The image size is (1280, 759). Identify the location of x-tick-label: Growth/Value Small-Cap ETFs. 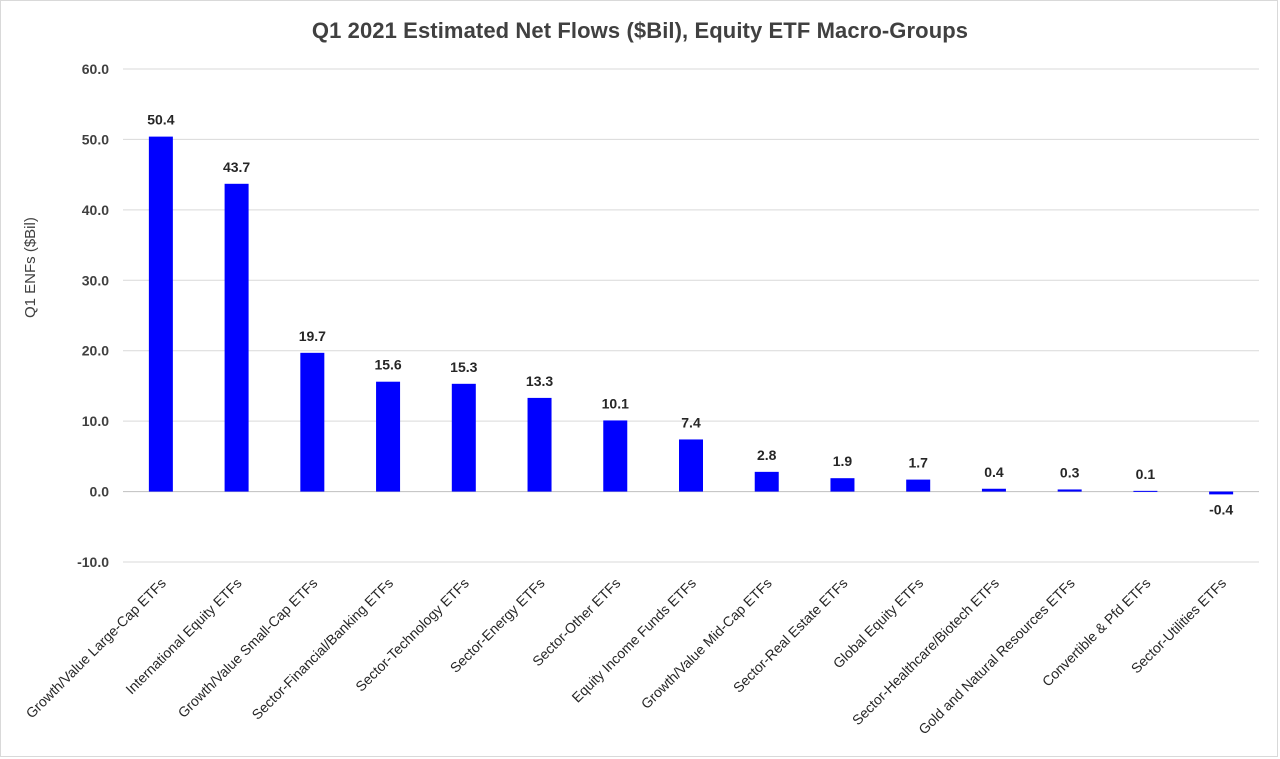
(248, 648).